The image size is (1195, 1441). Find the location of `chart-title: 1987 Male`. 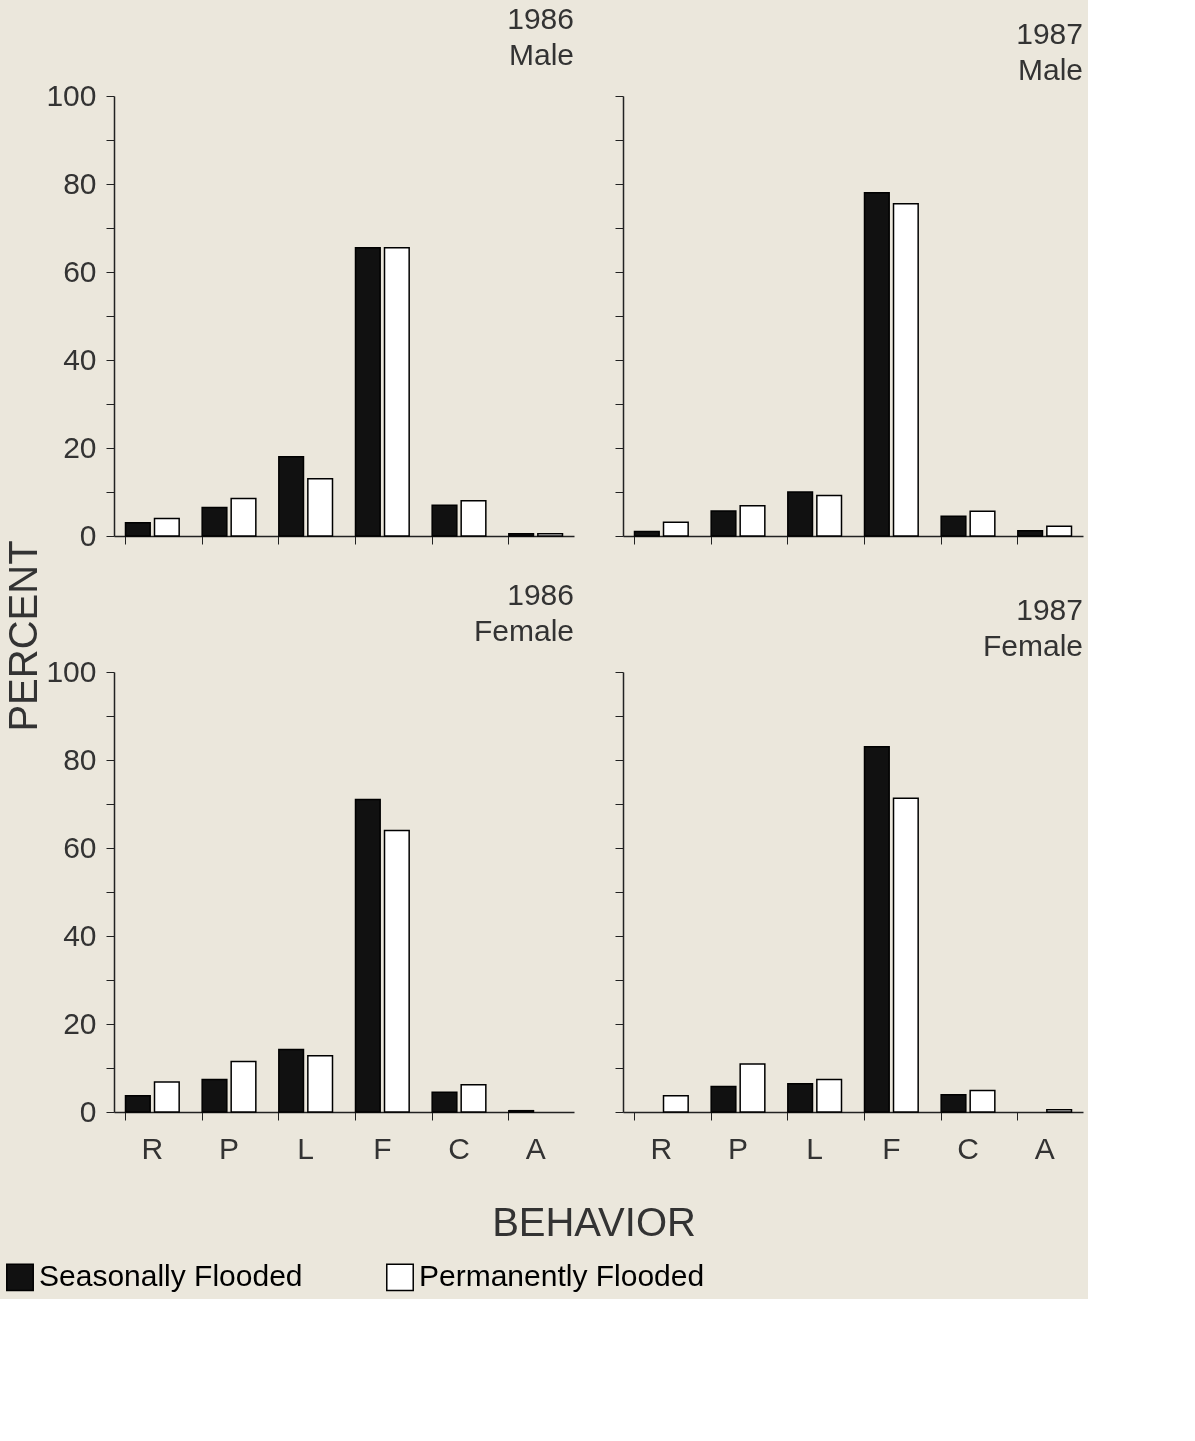

chart-title: 1987 Male is located at coordinates (1049, 51).